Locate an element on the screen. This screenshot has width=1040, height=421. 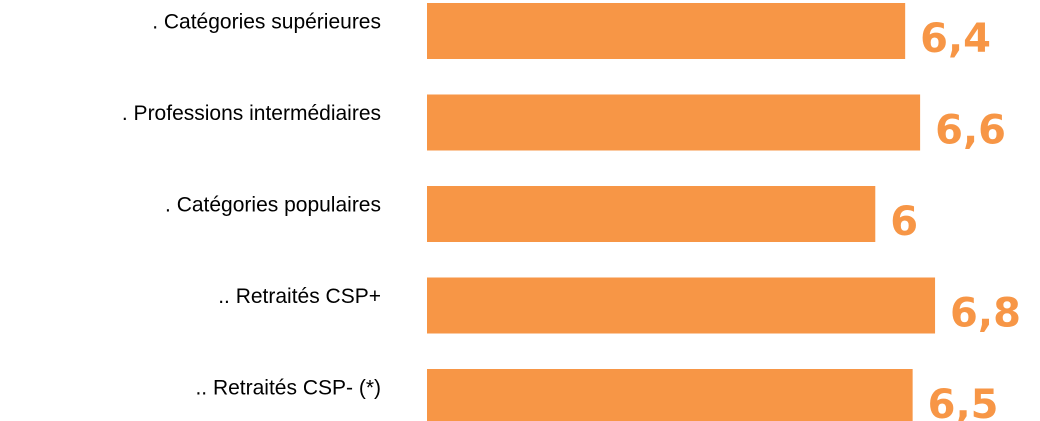
value-label: 6,6 is located at coordinates (970, 131).